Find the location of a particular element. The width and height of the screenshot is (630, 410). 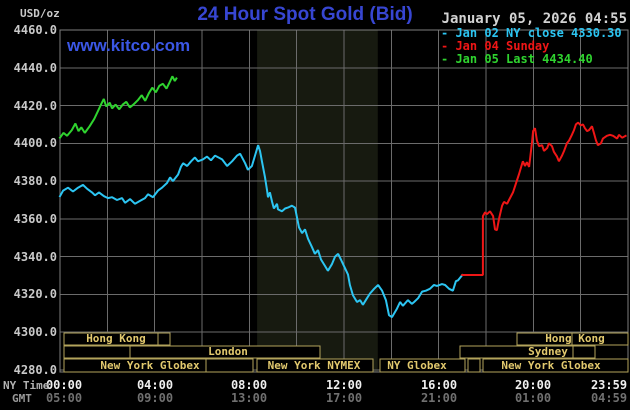

market-session-label: New York NYMEX is located at coordinates (314, 365).